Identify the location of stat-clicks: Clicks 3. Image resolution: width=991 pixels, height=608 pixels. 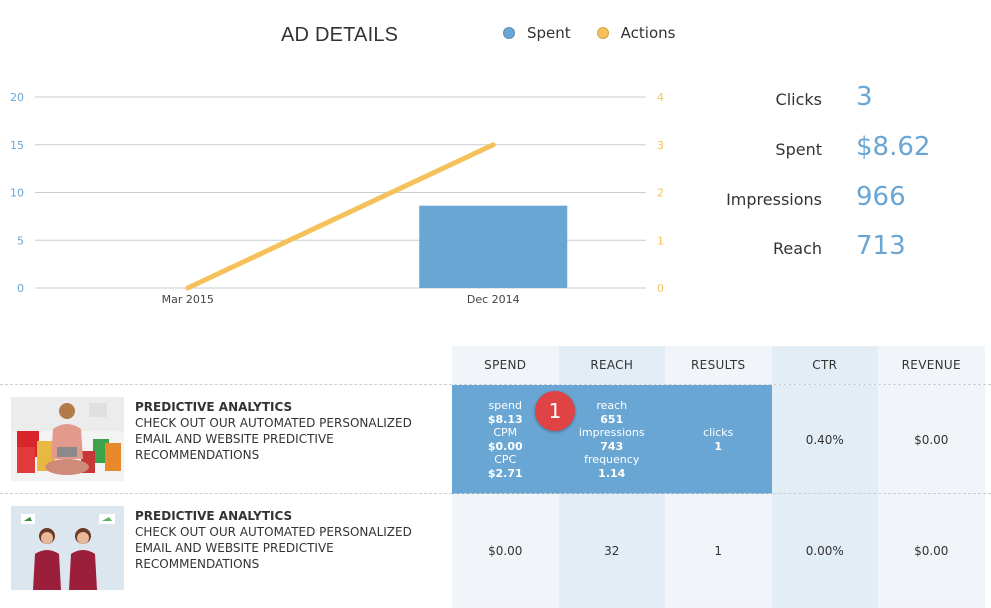
(835, 100).